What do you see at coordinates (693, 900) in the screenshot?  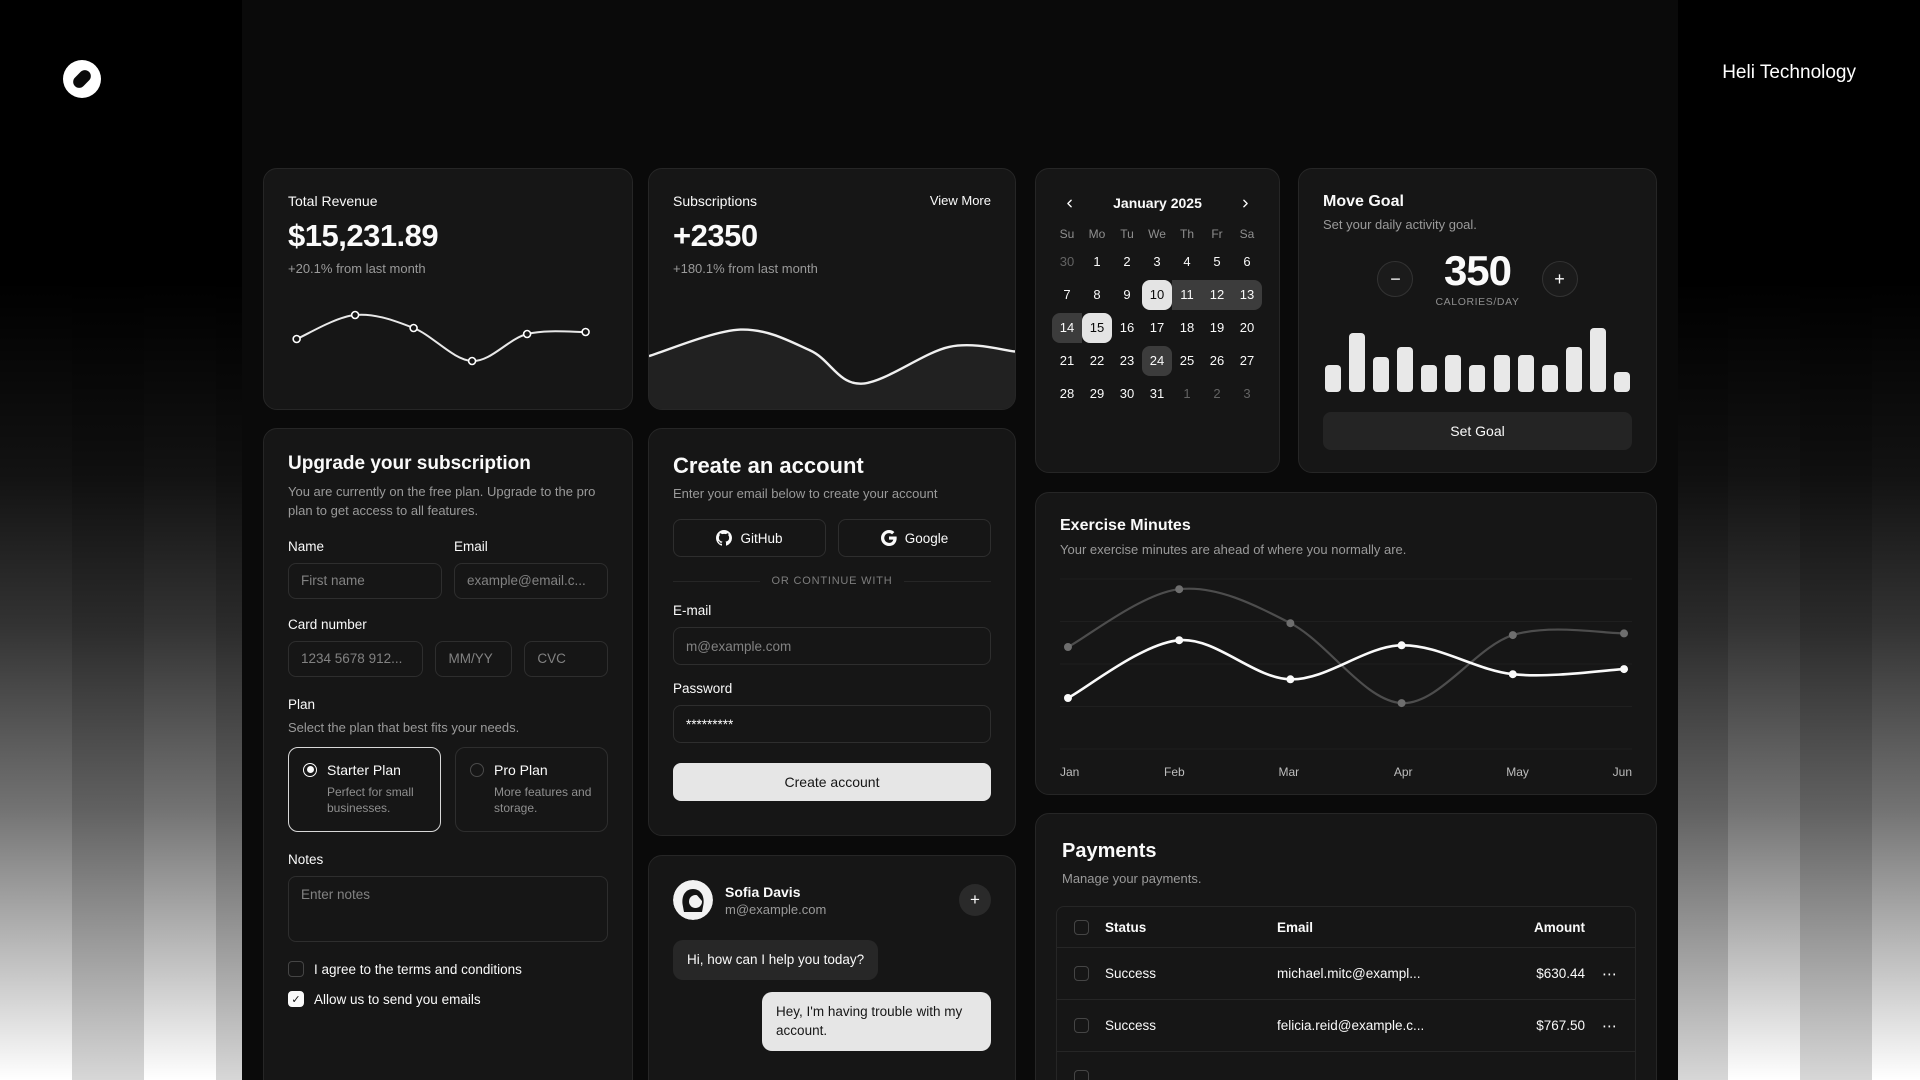 I see `avatar` at bounding box center [693, 900].